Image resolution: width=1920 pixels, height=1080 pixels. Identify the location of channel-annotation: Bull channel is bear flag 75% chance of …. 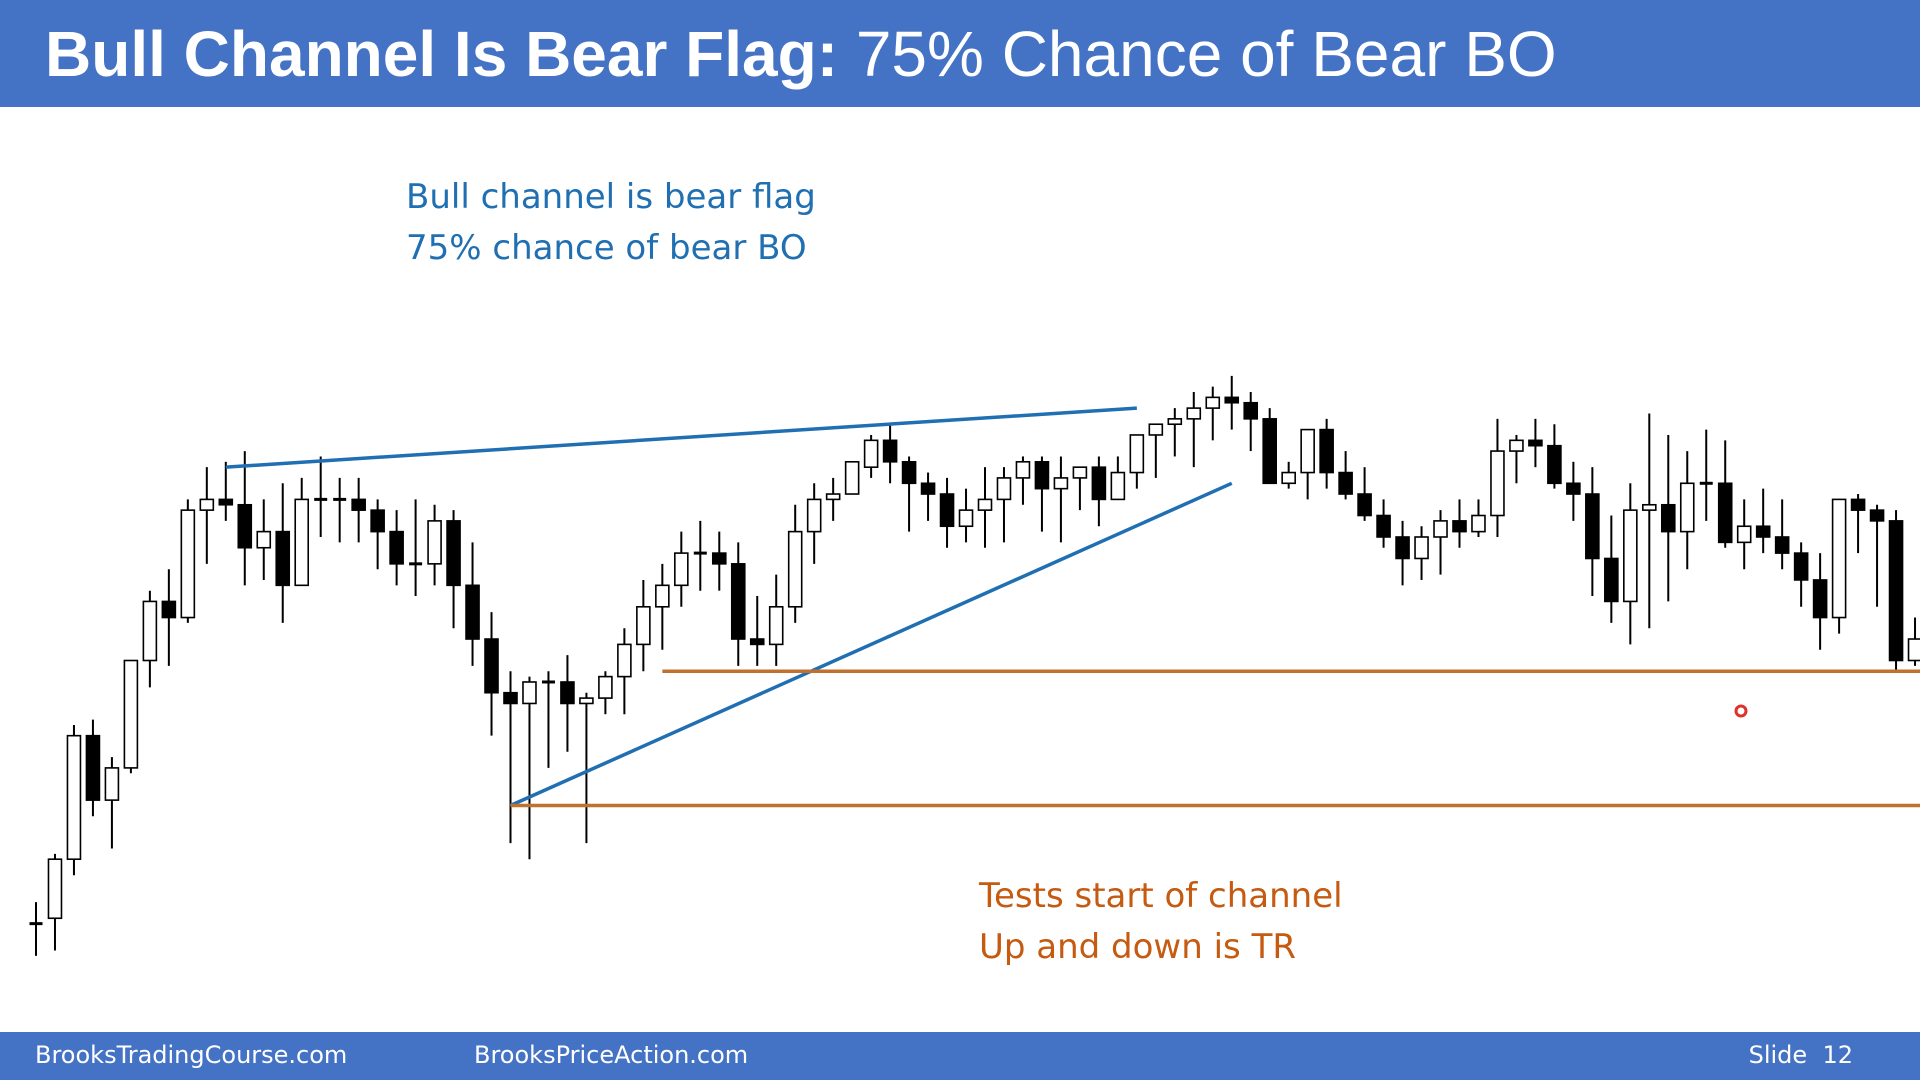
(611, 223).